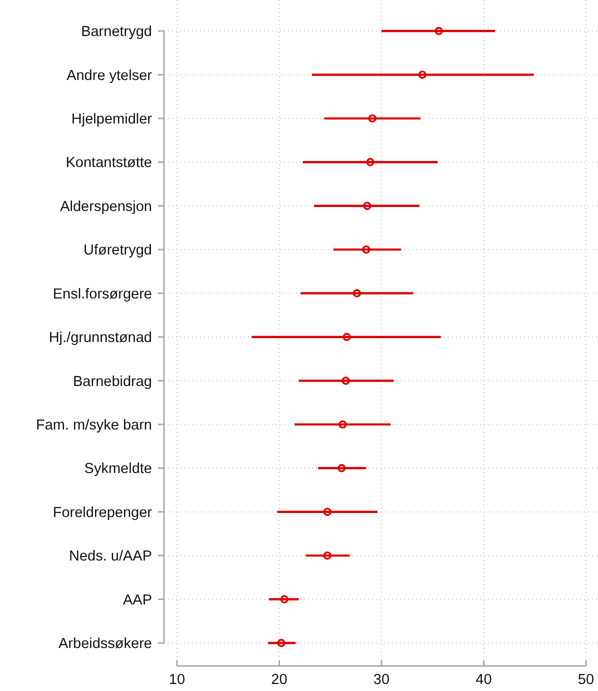 The width and height of the screenshot is (598, 691). I want to click on x-tick-label: 40, so click(484, 680).